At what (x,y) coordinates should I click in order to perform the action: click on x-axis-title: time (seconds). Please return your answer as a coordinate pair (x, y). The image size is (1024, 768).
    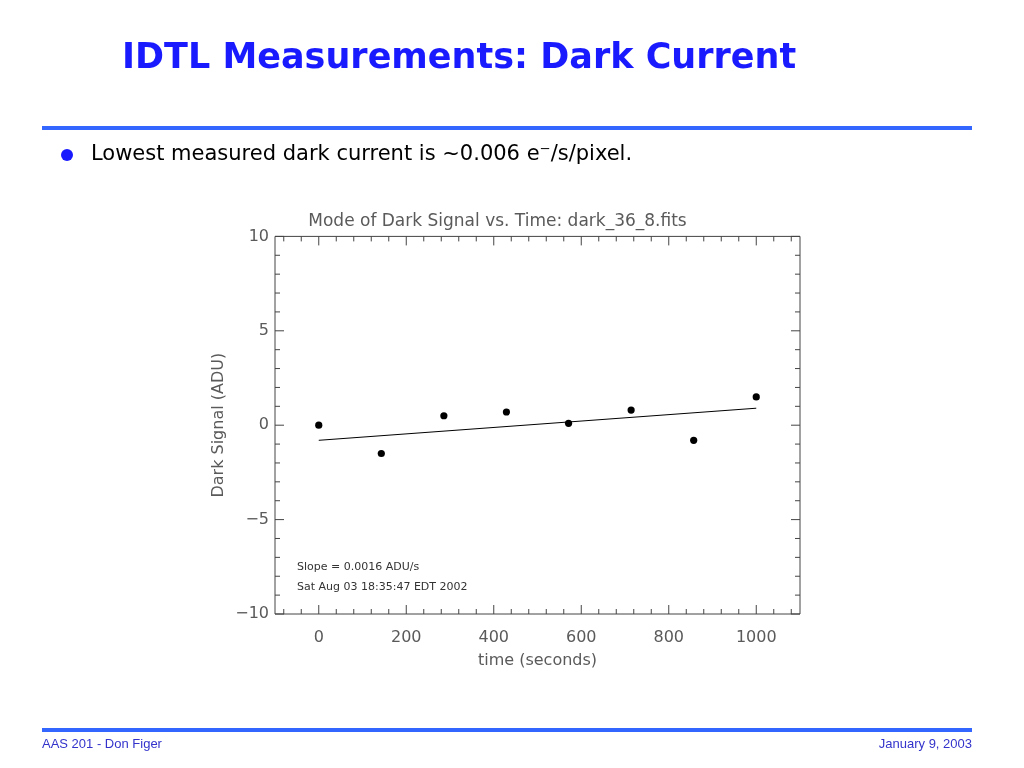
    Looking at the image, I should click on (537, 659).